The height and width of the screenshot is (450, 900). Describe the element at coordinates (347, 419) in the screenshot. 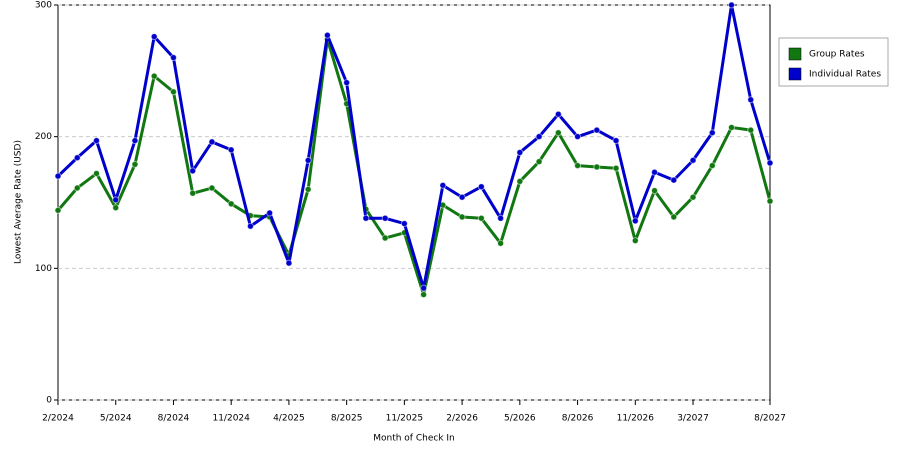

I see `x-tick-label: 8/2025` at that location.